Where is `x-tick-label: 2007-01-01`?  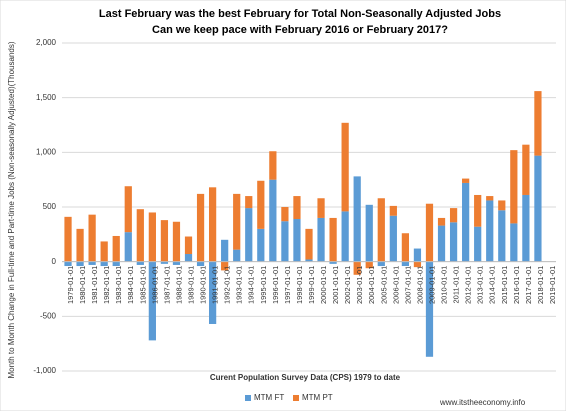
x-tick-label: 2007-01-01 is located at coordinates (407, 285).